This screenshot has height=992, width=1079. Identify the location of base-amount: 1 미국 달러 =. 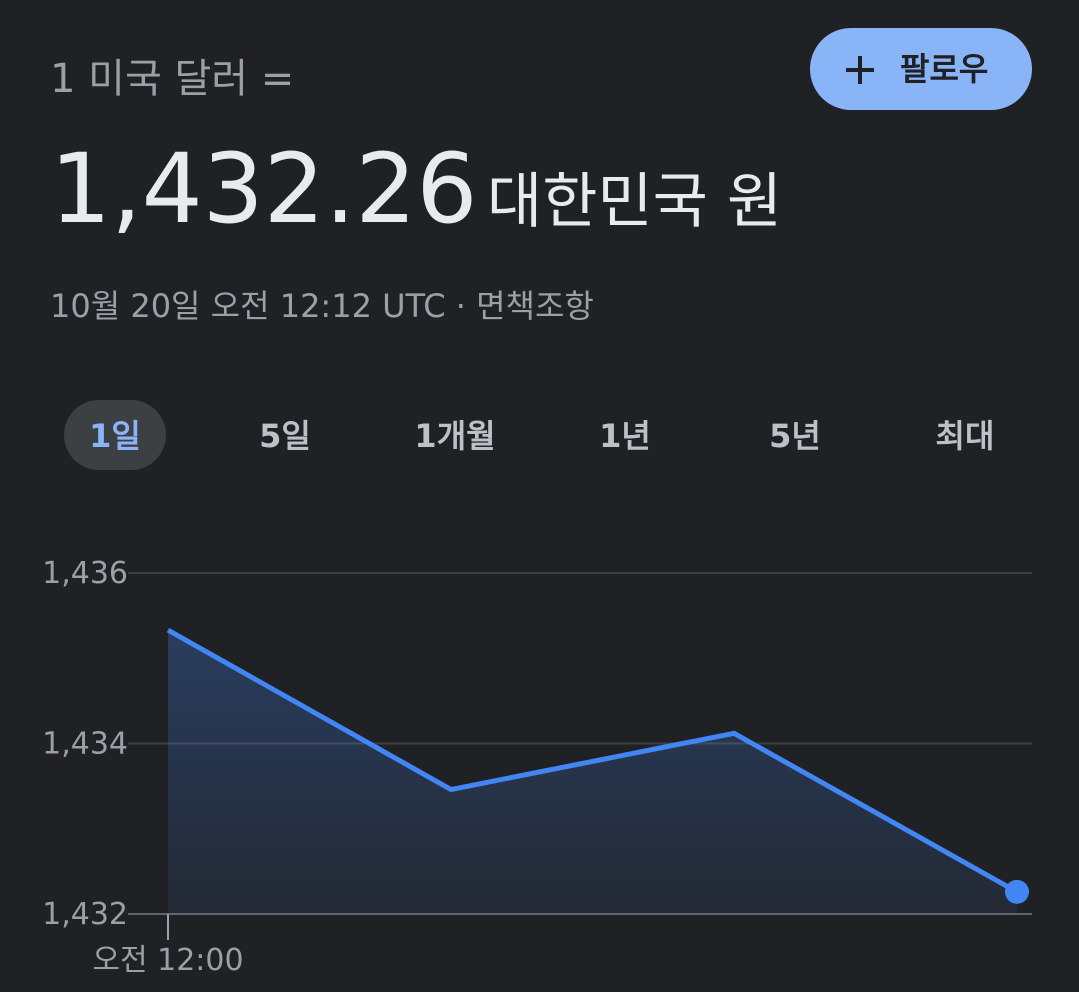
(172, 79).